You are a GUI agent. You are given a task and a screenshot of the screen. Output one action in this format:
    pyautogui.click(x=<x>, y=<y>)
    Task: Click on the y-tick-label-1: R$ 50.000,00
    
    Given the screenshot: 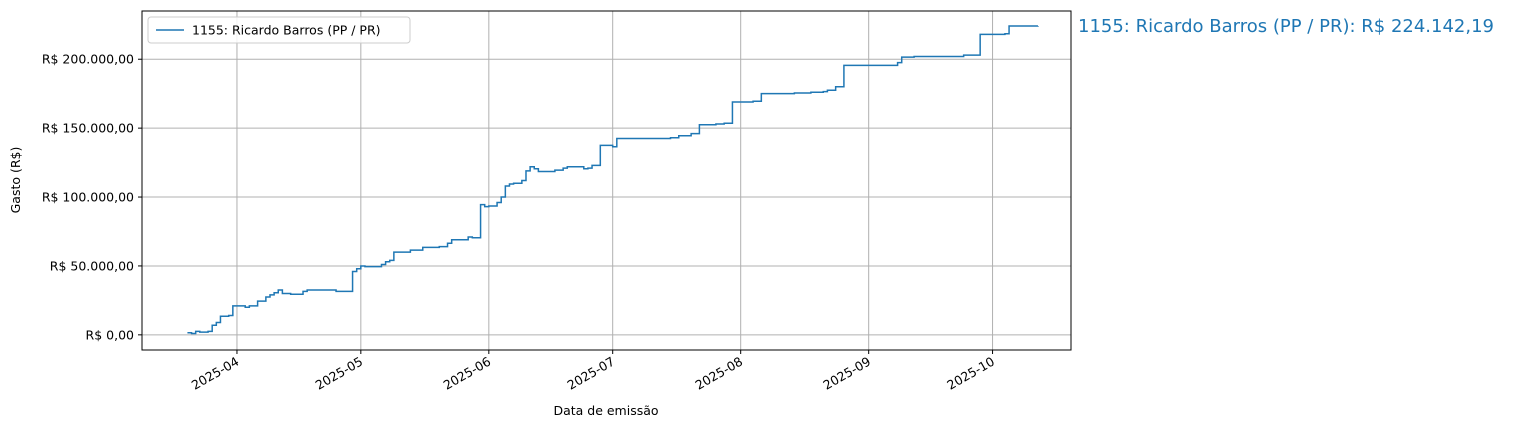 What is the action you would take?
    pyautogui.click(x=92, y=265)
    